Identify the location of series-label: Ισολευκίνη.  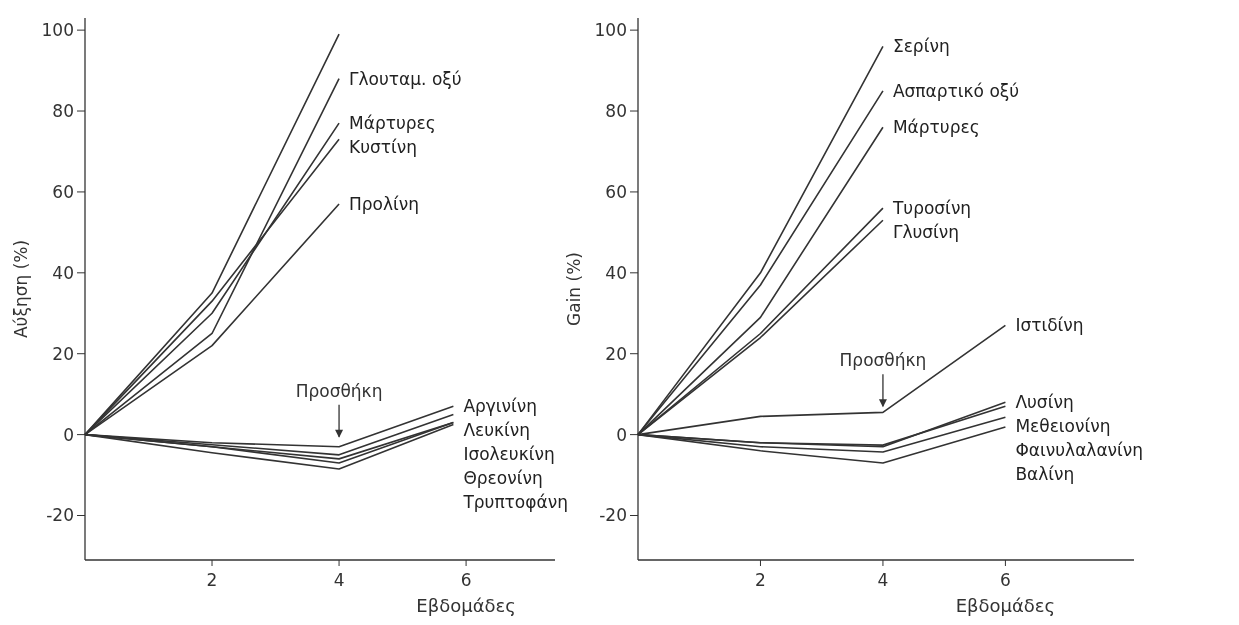
(509, 454).